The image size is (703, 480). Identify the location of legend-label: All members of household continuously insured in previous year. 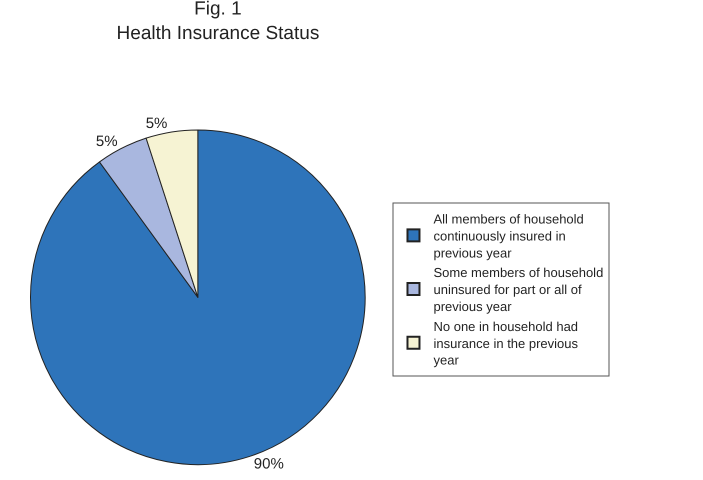
(508, 236).